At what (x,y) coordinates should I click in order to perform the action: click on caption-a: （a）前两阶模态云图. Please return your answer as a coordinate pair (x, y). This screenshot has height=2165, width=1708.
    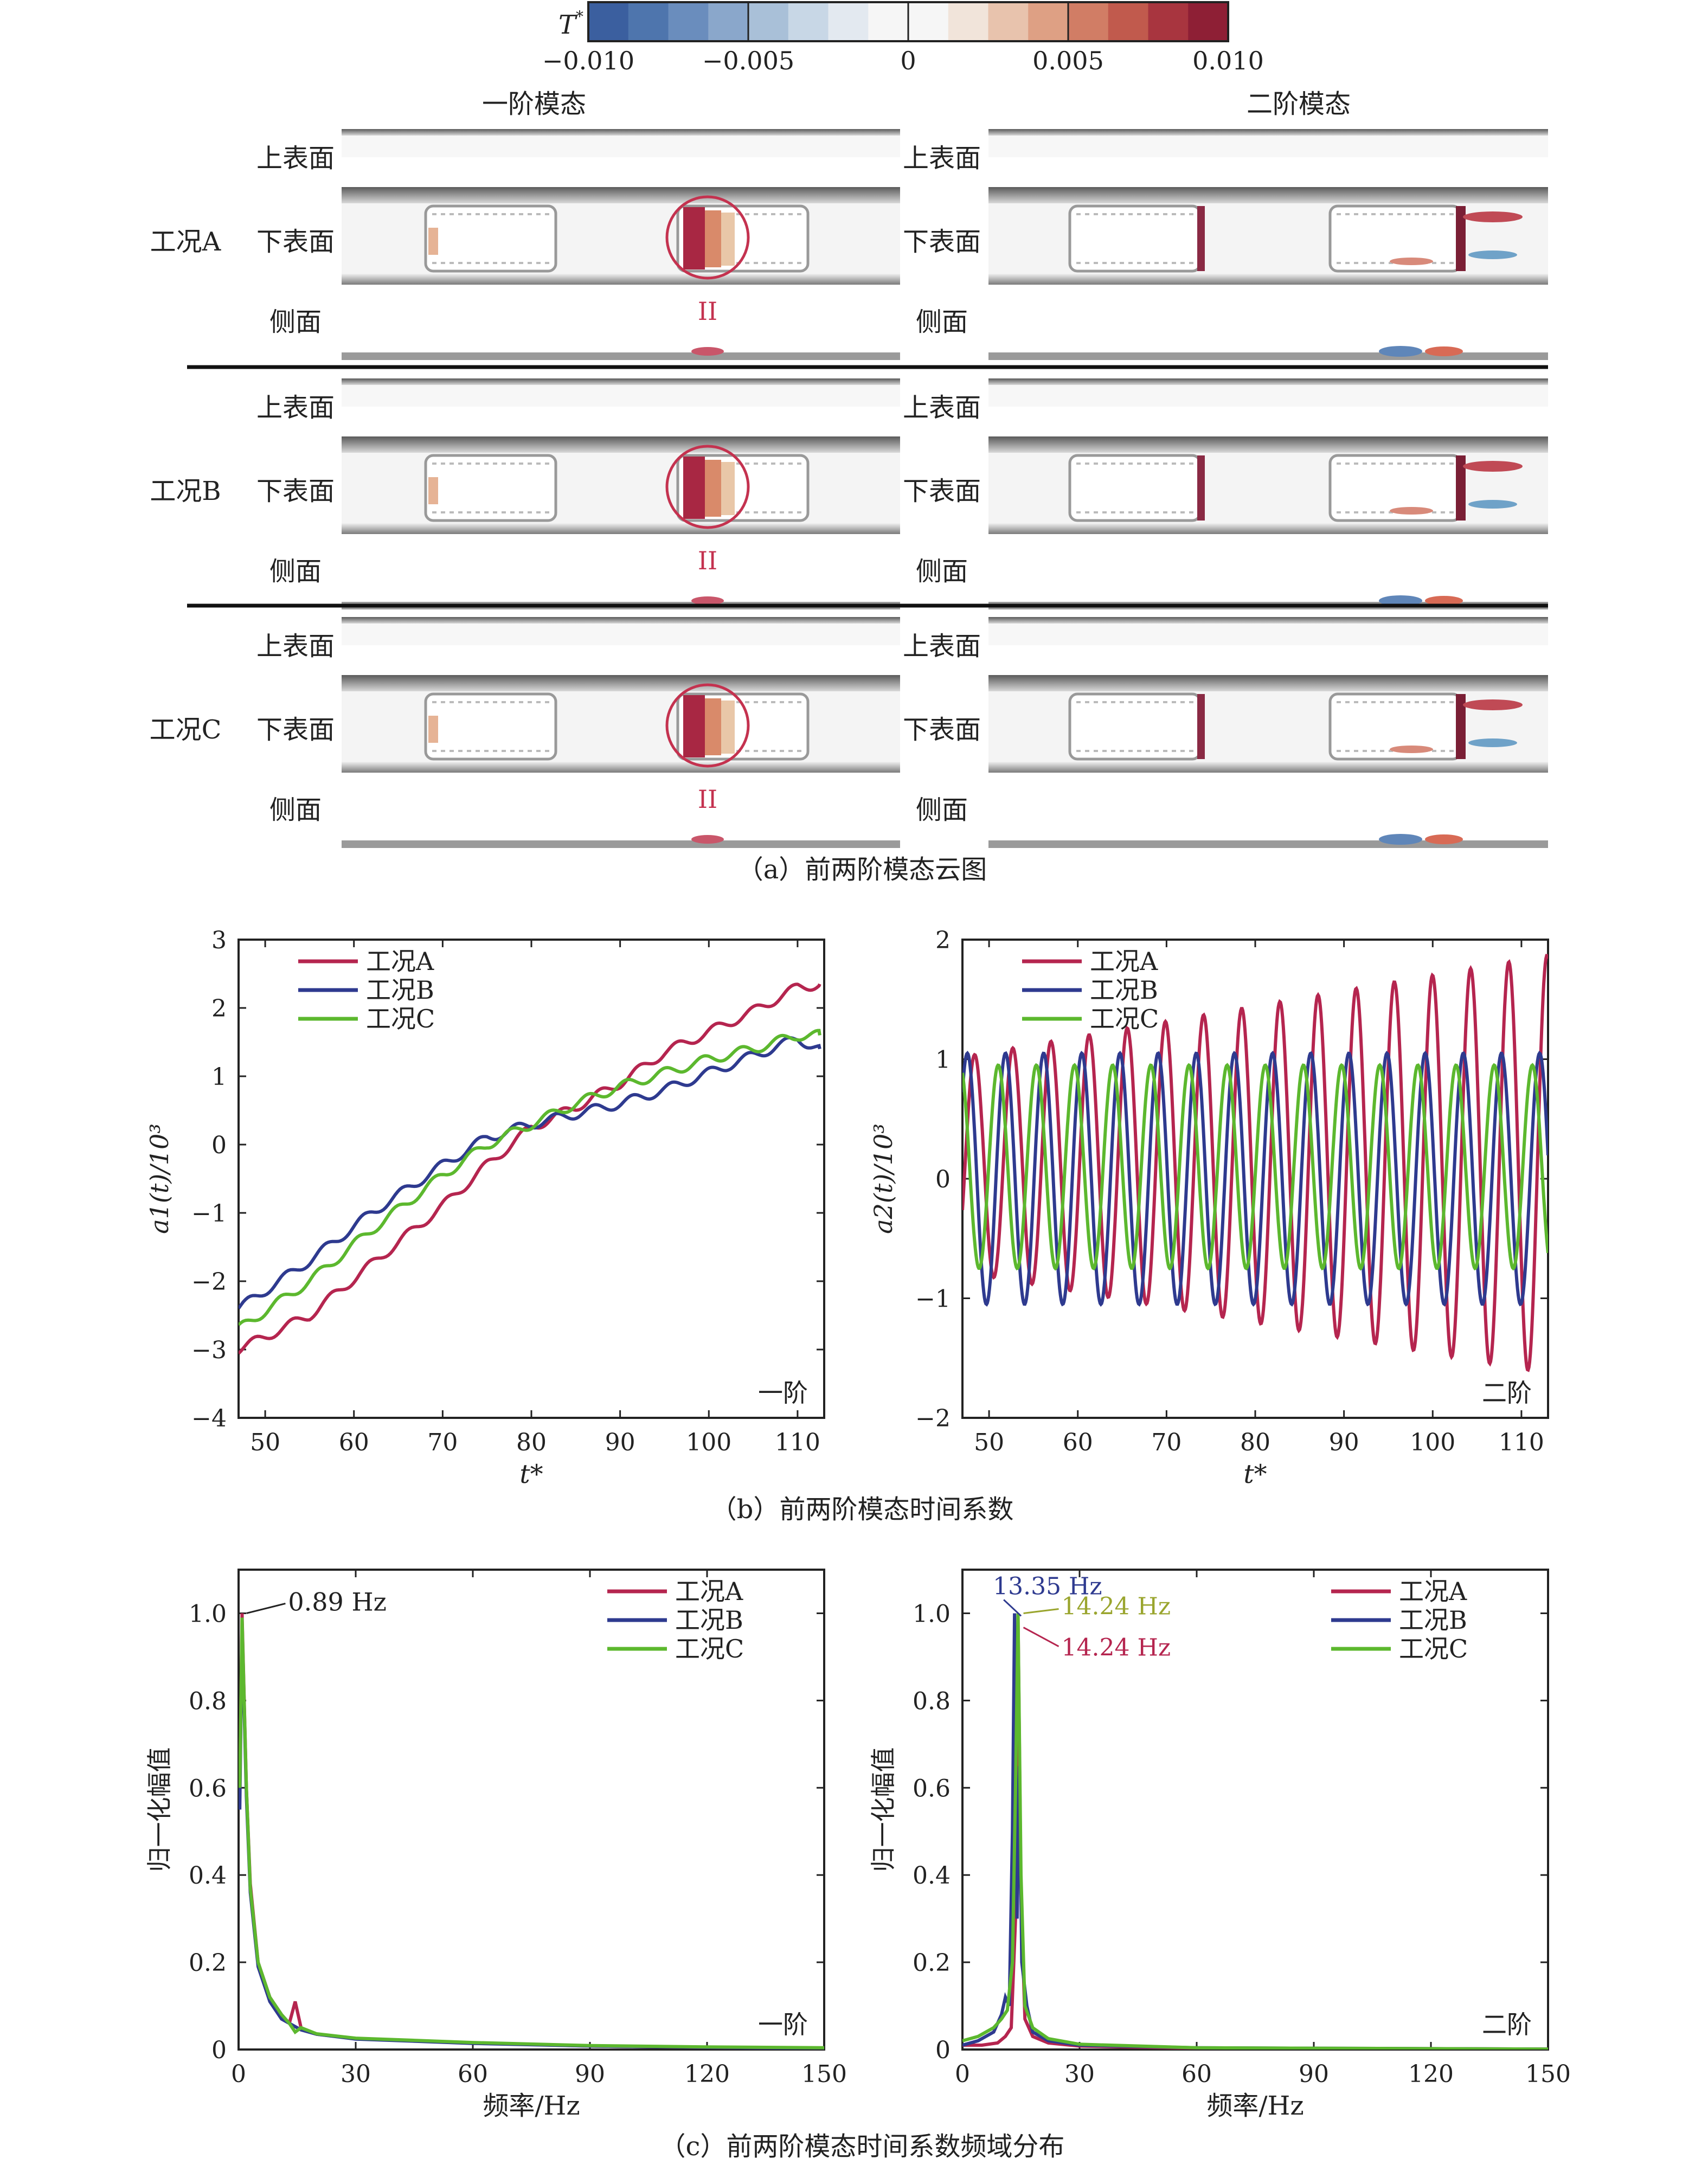
    Looking at the image, I should click on (862, 870).